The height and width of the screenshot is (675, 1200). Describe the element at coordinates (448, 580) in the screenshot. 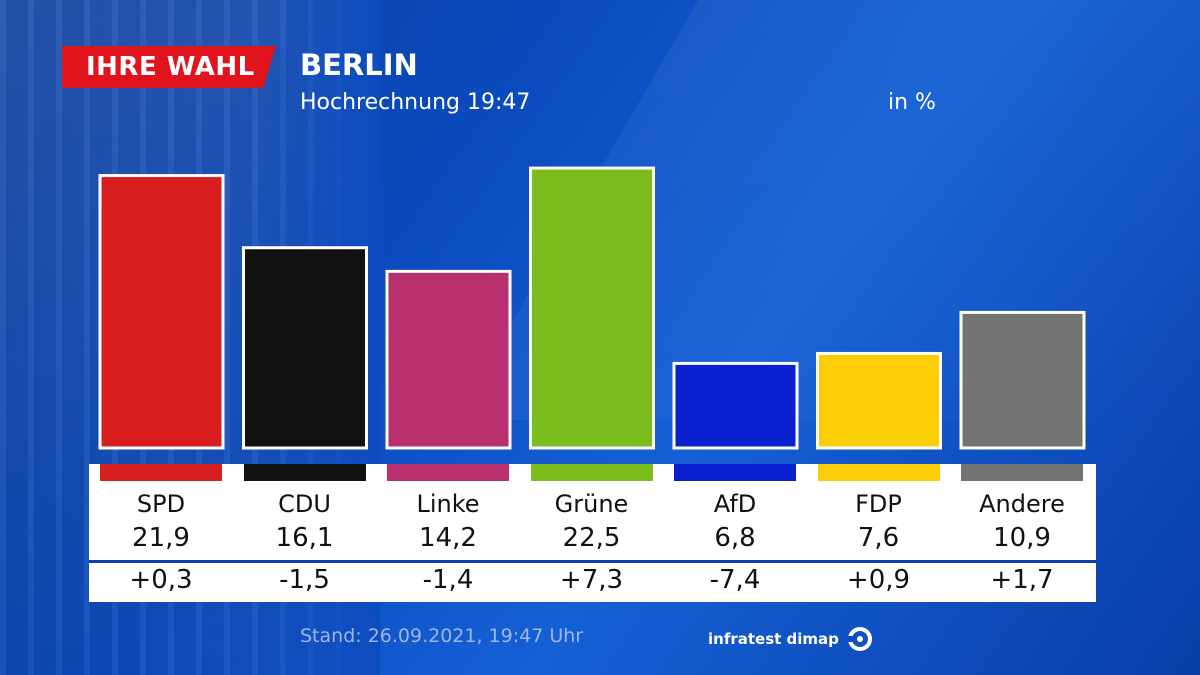

I see `party-change: -1,4` at that location.